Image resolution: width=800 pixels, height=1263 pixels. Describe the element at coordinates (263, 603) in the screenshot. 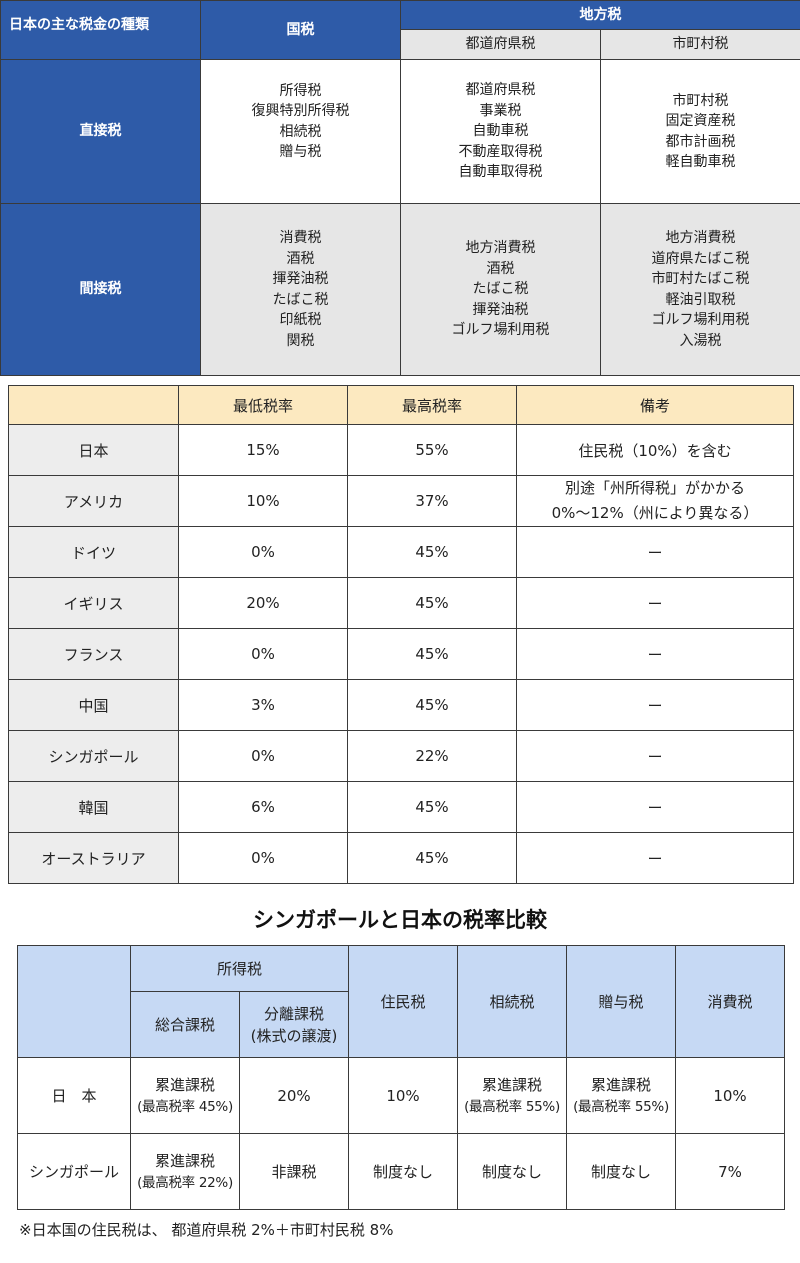

I see `min-rate: 20%` at that location.